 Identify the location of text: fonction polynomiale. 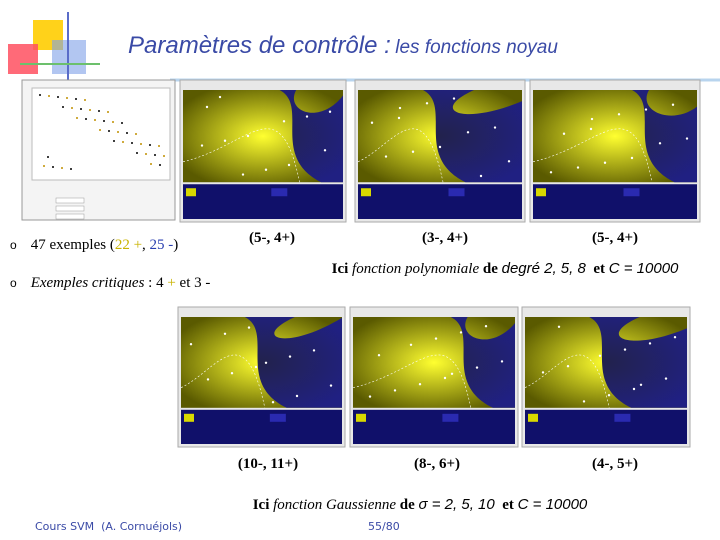
(416, 269).